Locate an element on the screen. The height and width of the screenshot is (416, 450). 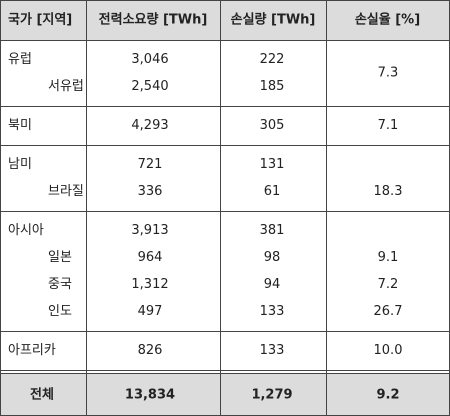
consumption: 2,540 is located at coordinates (149, 86).